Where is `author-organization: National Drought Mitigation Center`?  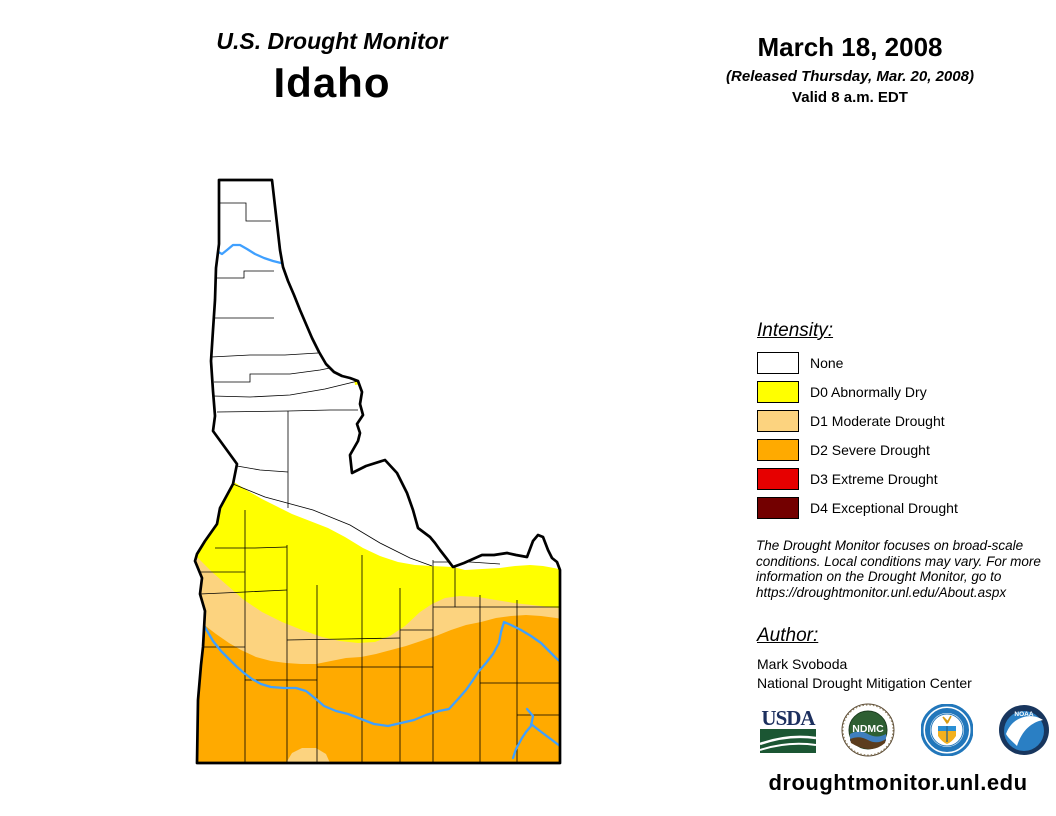 author-organization: National Drought Mitigation Center is located at coordinates (864, 683).